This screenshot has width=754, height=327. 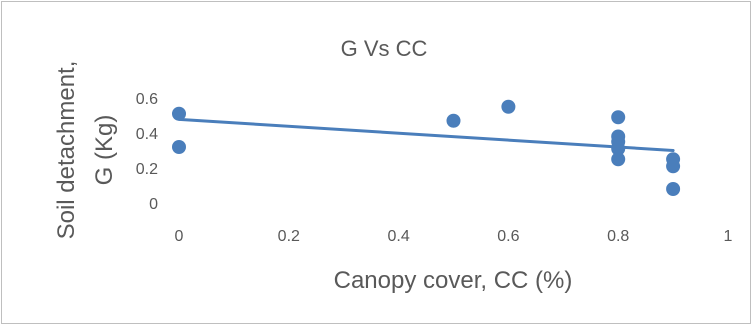 What do you see at coordinates (454, 236) in the screenshot?
I see `x-axis-ticks: 0 0.2 0.4 0.6 0.8 1` at bounding box center [454, 236].